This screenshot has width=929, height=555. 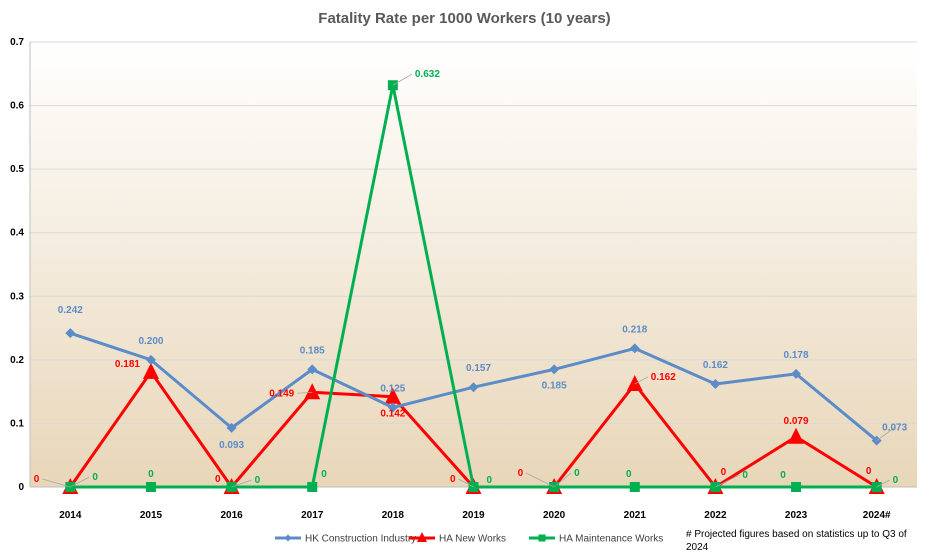 I want to click on x-tick-label: 2016, so click(x=231, y=515).